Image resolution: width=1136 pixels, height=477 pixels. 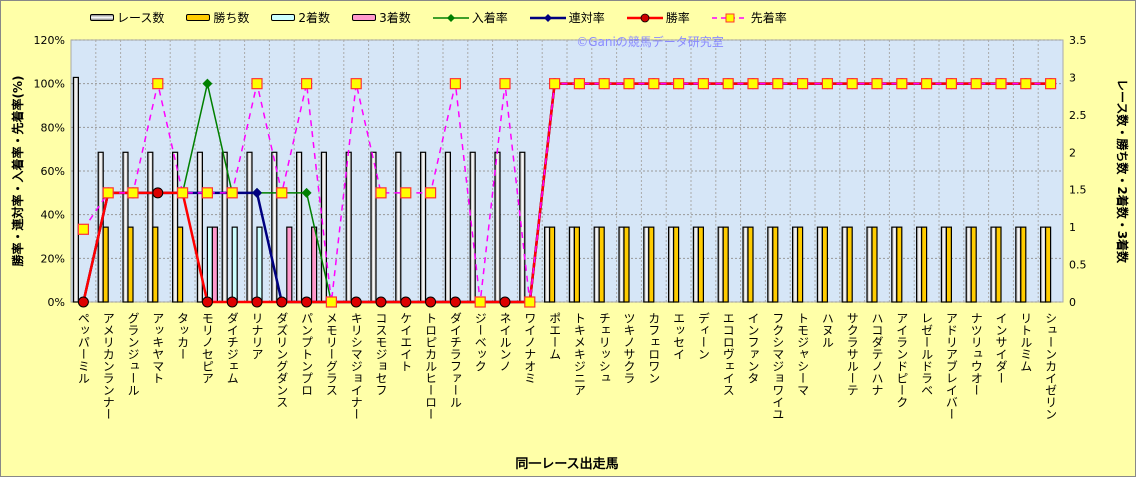 What do you see at coordinates (1001, 348) in the screenshot?
I see `x-tick-label: インサイダー` at bounding box center [1001, 348].